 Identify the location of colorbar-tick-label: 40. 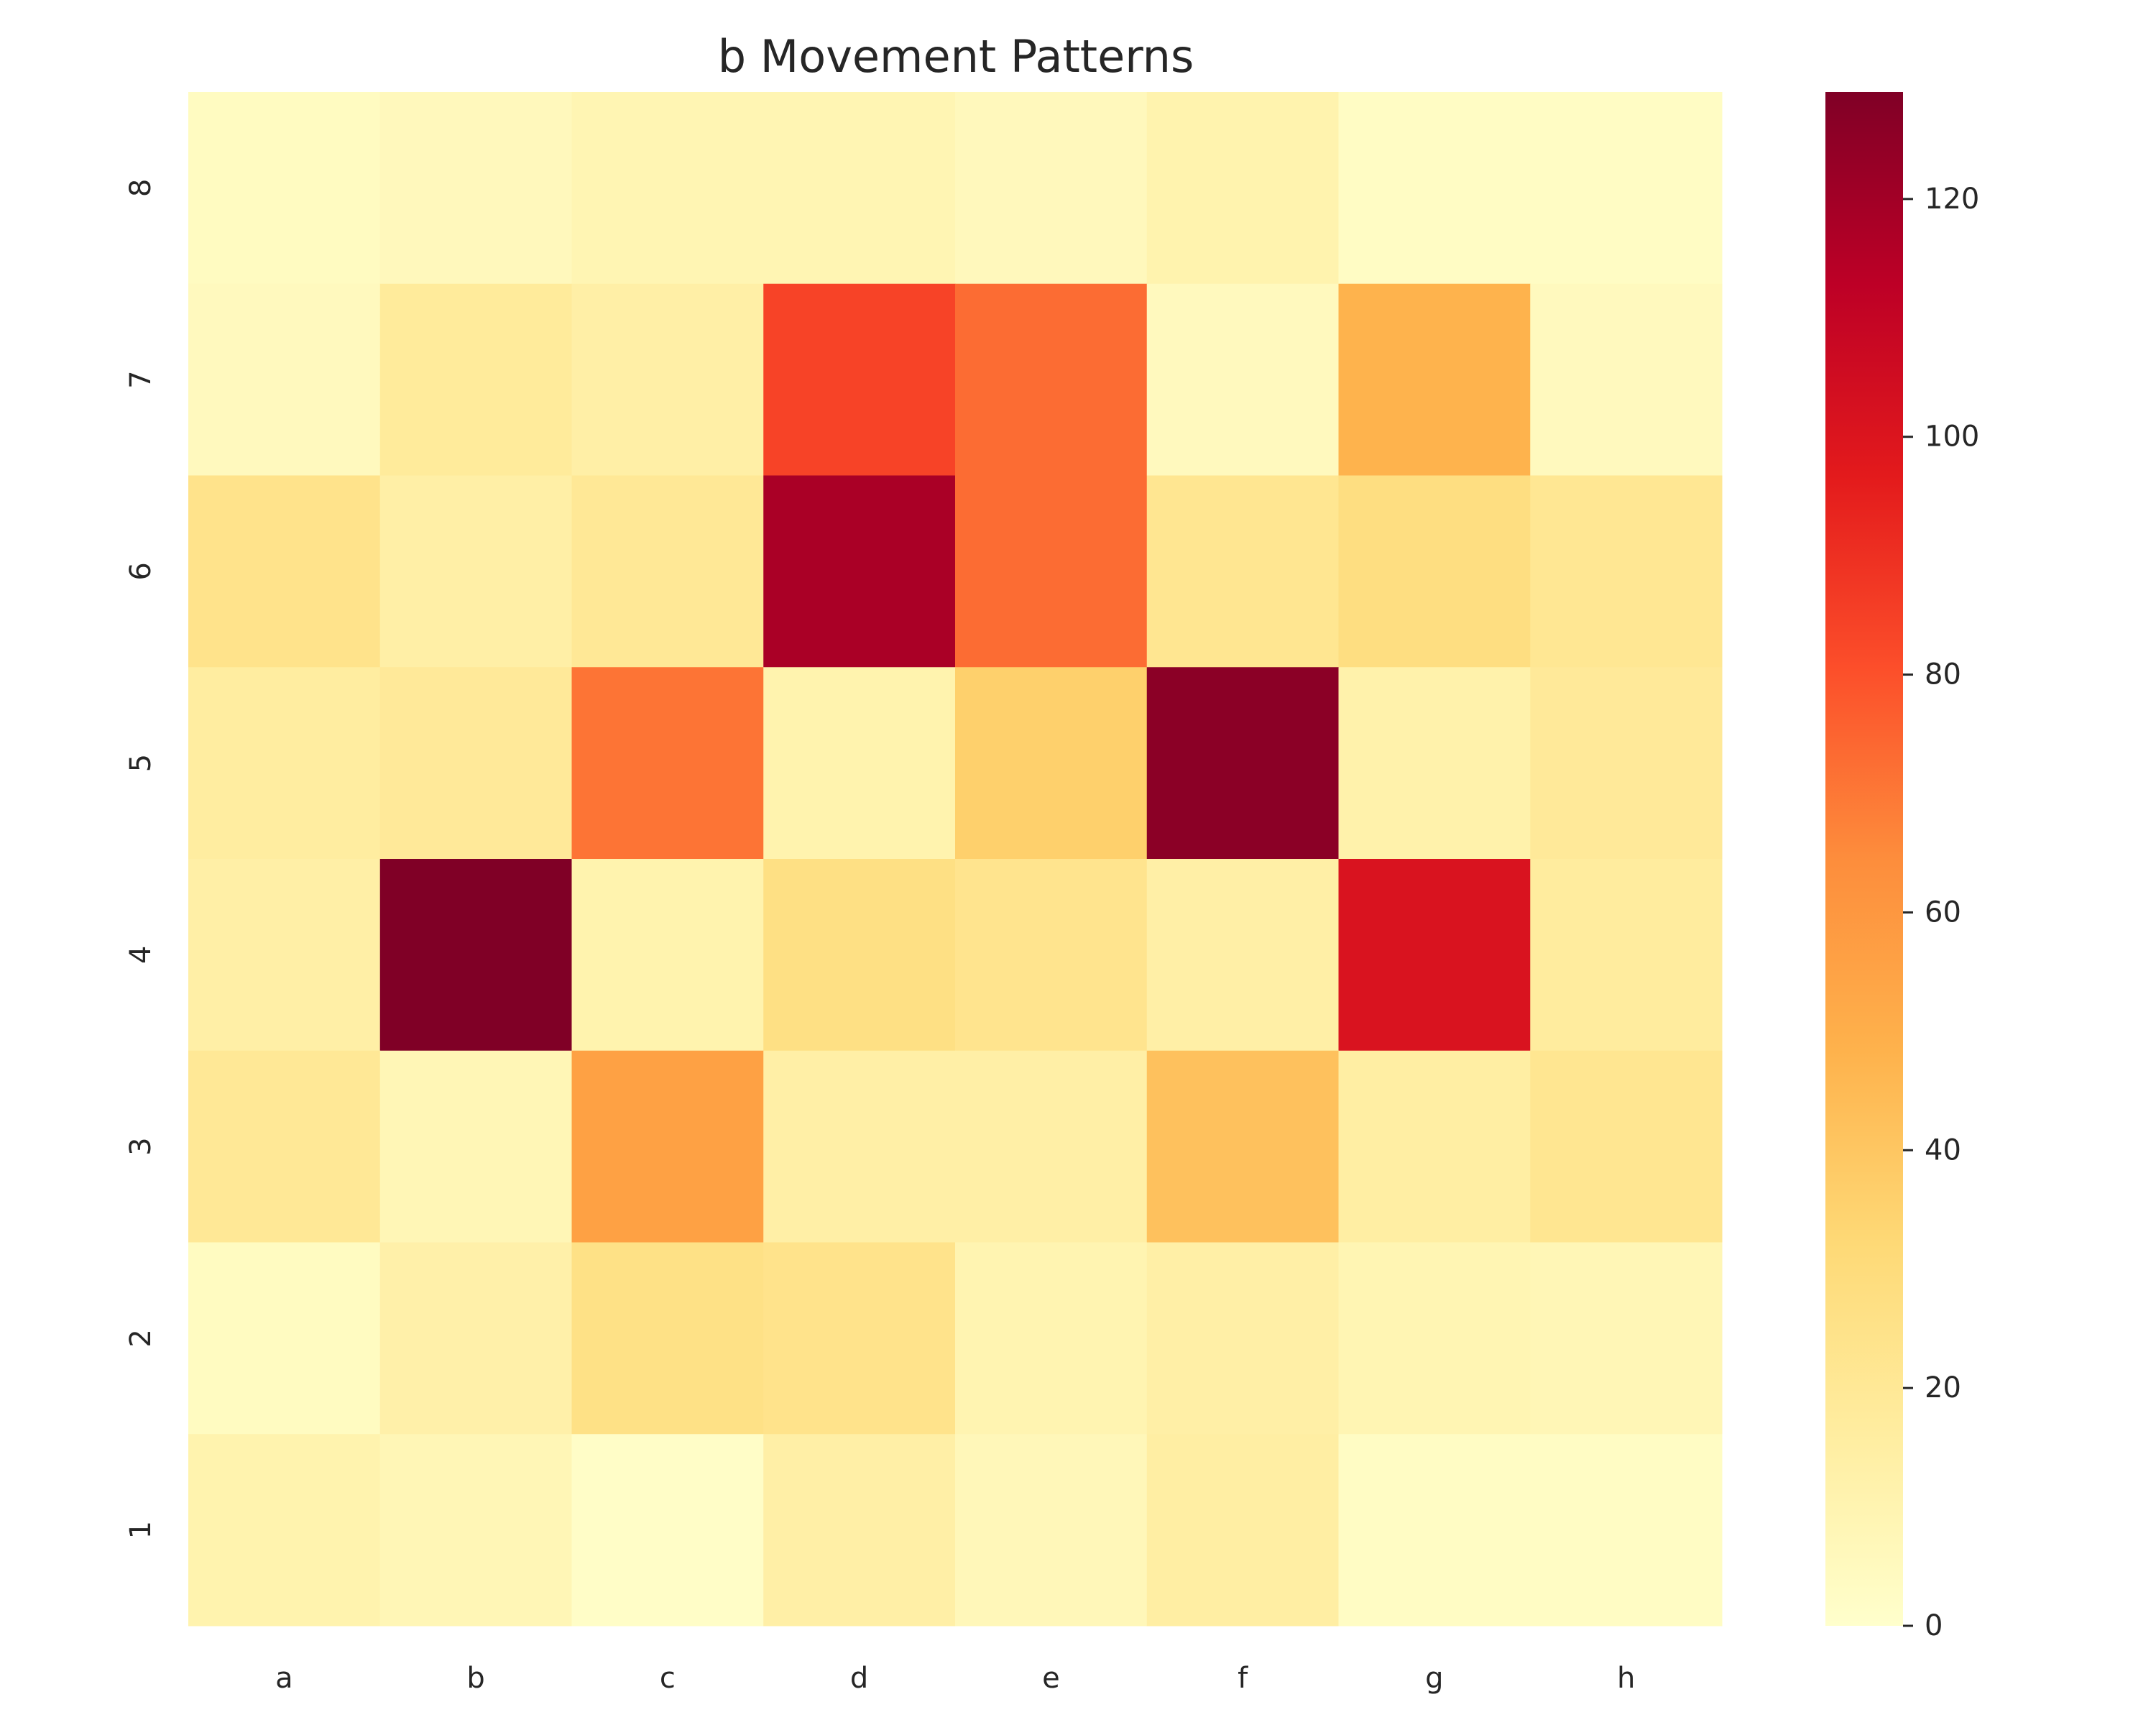
(1943, 1150).